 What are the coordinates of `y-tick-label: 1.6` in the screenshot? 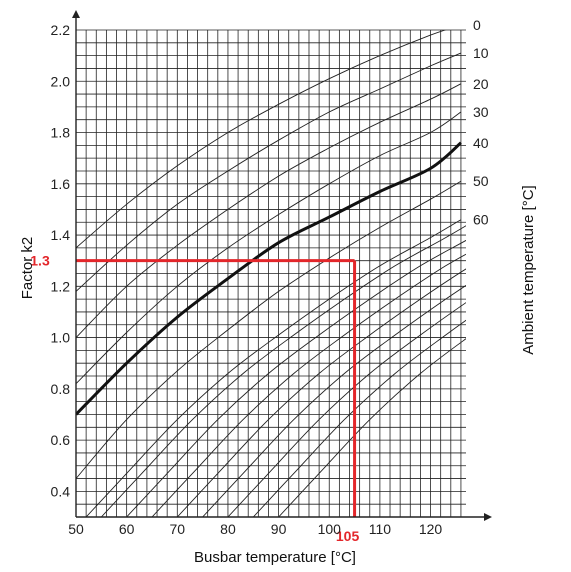 It's located at (61, 184).